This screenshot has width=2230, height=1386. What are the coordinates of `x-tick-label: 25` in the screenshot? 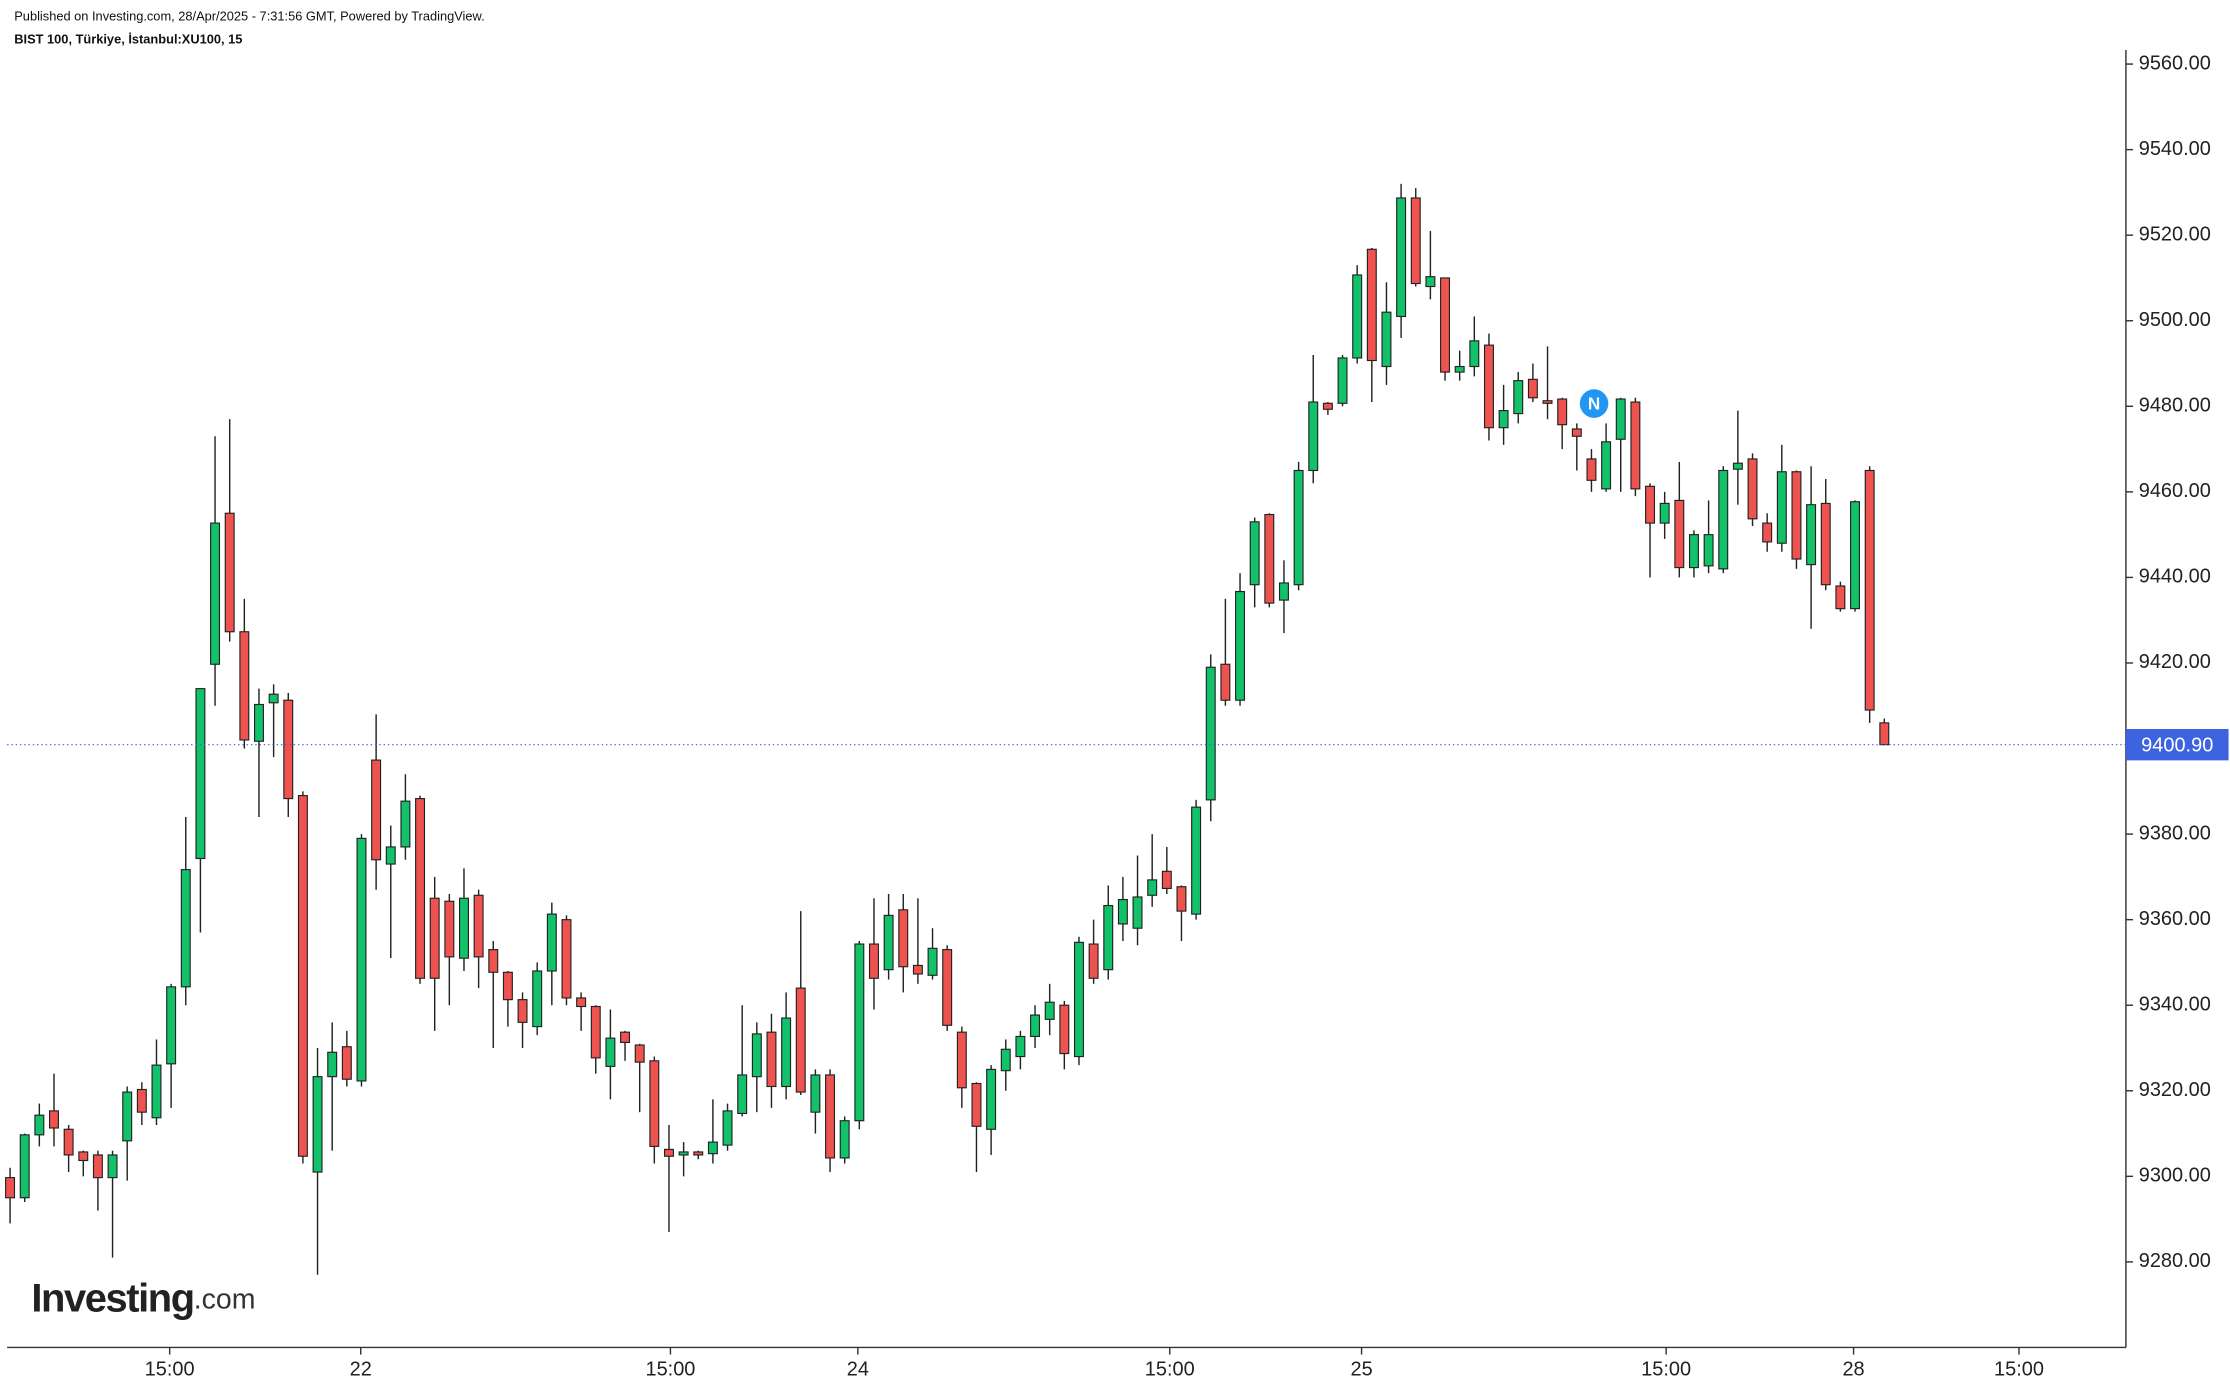 It's located at (1361, 1370).